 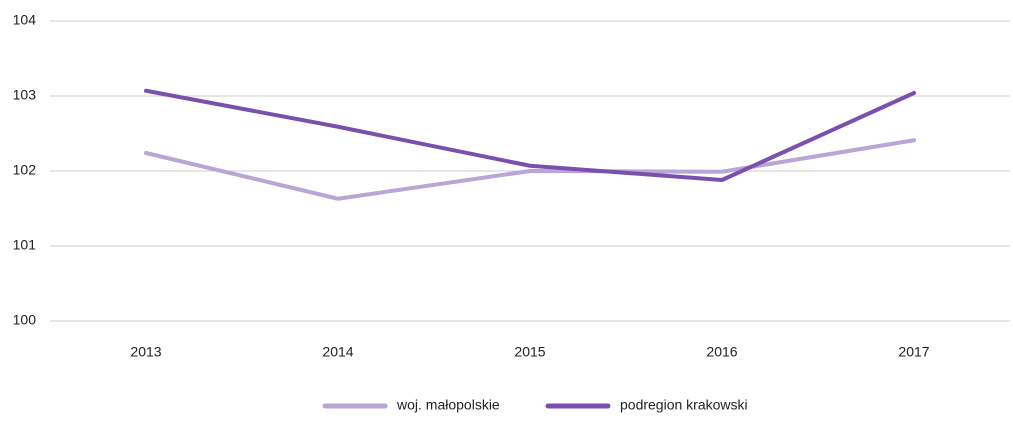 I want to click on y-tick-label: 100, so click(x=25, y=320).